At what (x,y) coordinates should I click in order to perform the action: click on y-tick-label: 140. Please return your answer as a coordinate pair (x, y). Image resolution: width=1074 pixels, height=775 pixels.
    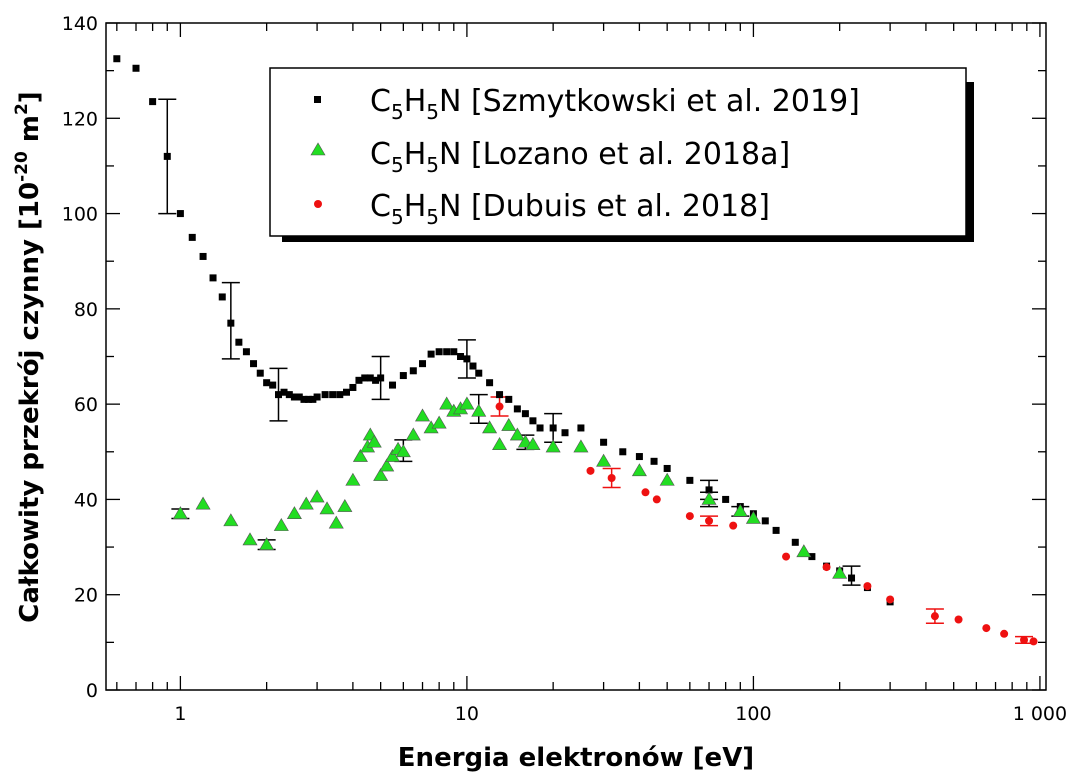
    Looking at the image, I should click on (80, 24).